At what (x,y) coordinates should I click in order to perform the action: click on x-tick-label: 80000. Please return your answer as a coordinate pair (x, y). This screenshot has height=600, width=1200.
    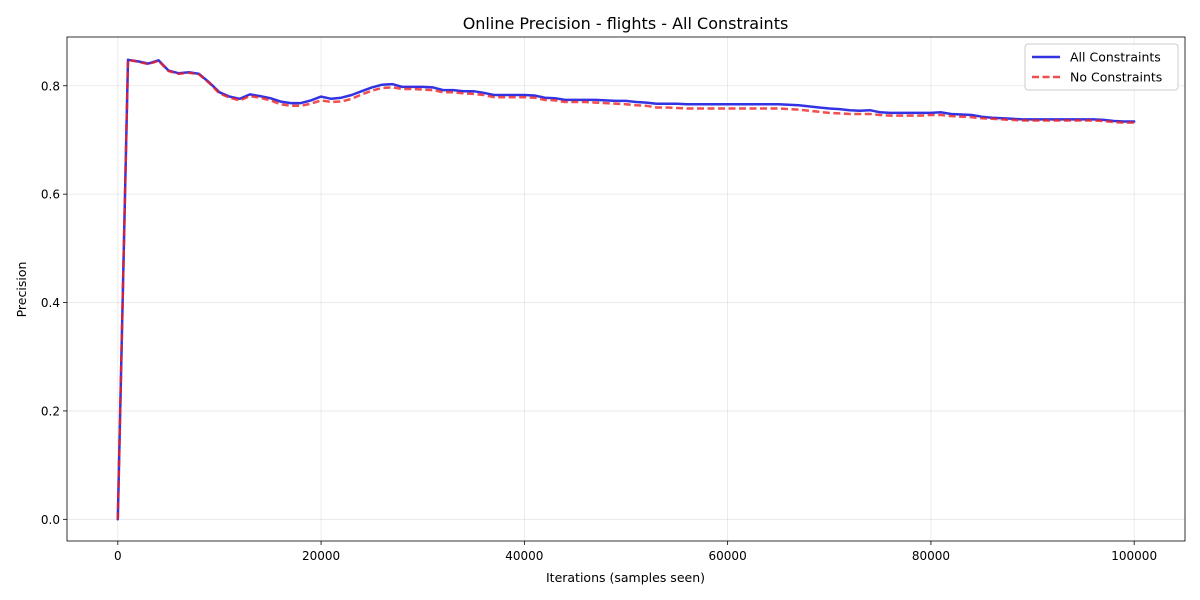
    Looking at the image, I should click on (931, 556).